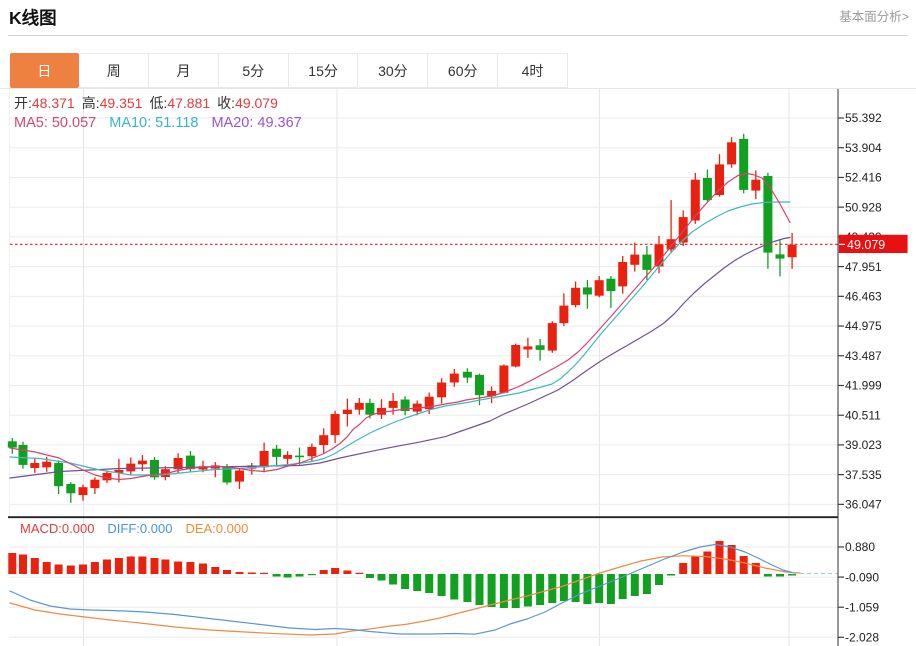 This screenshot has height=646, width=916. I want to click on svg-text: 52.416, so click(863, 178).